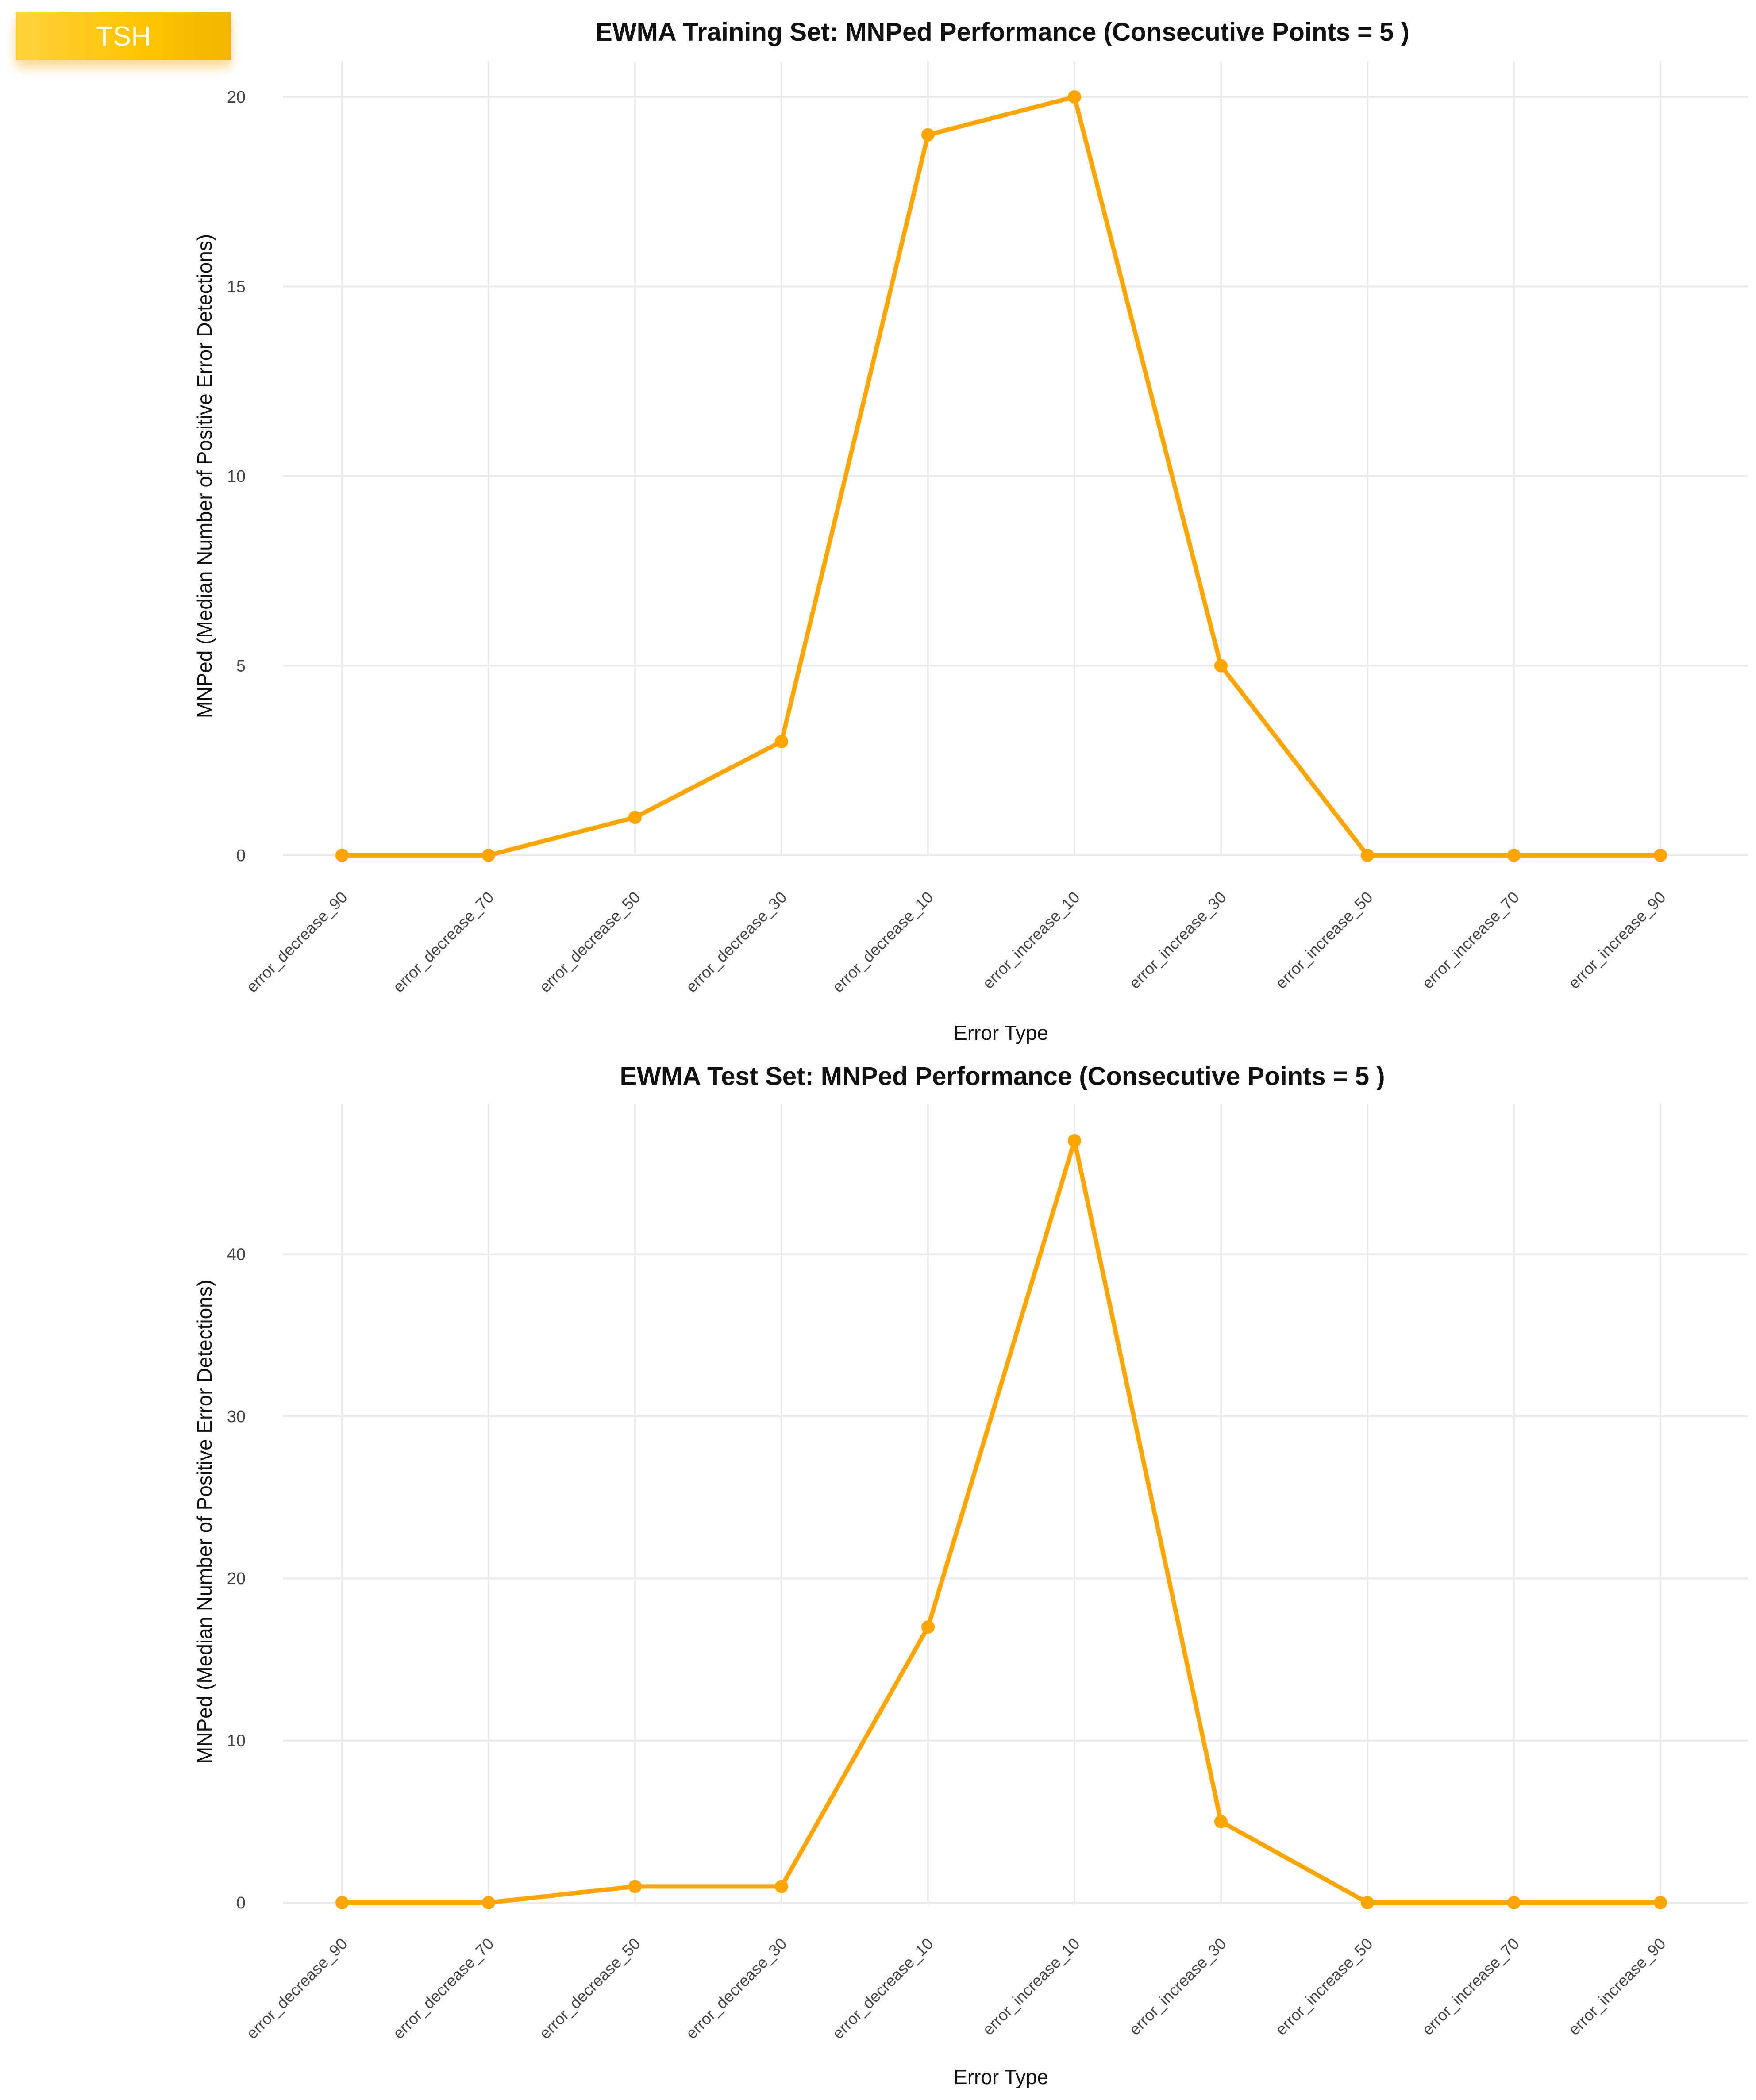  Describe the element at coordinates (123, 36) in the screenshot. I see `tsh-badge: TSH` at that location.